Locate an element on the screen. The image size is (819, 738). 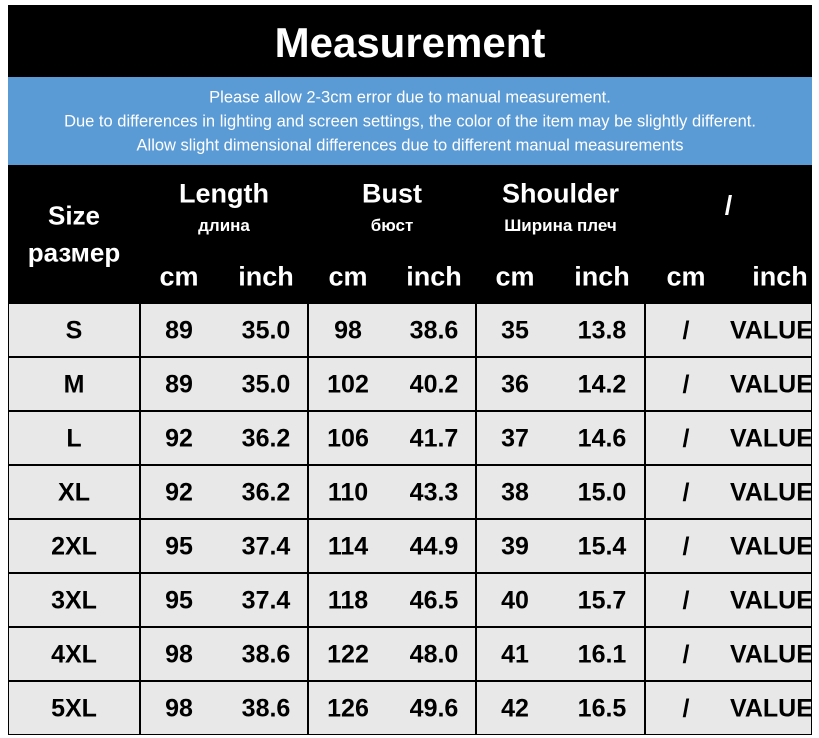
title: Measurement is located at coordinates (410, 42).